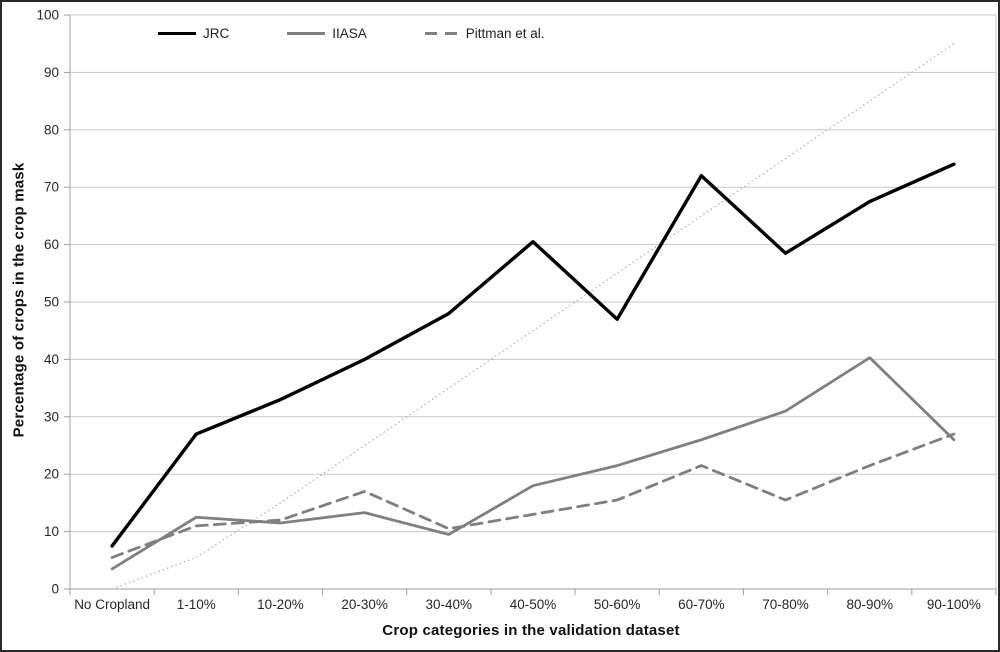 The height and width of the screenshot is (652, 1000). What do you see at coordinates (55, 589) in the screenshot?
I see `y-tick-label: 0` at bounding box center [55, 589].